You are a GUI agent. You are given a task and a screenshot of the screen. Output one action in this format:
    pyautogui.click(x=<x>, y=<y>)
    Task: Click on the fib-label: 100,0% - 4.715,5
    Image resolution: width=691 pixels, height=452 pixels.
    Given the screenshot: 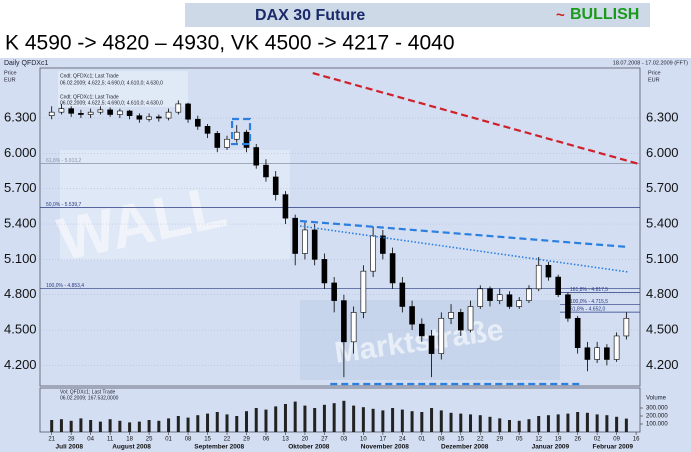 What is the action you would take?
    pyautogui.click(x=589, y=302)
    